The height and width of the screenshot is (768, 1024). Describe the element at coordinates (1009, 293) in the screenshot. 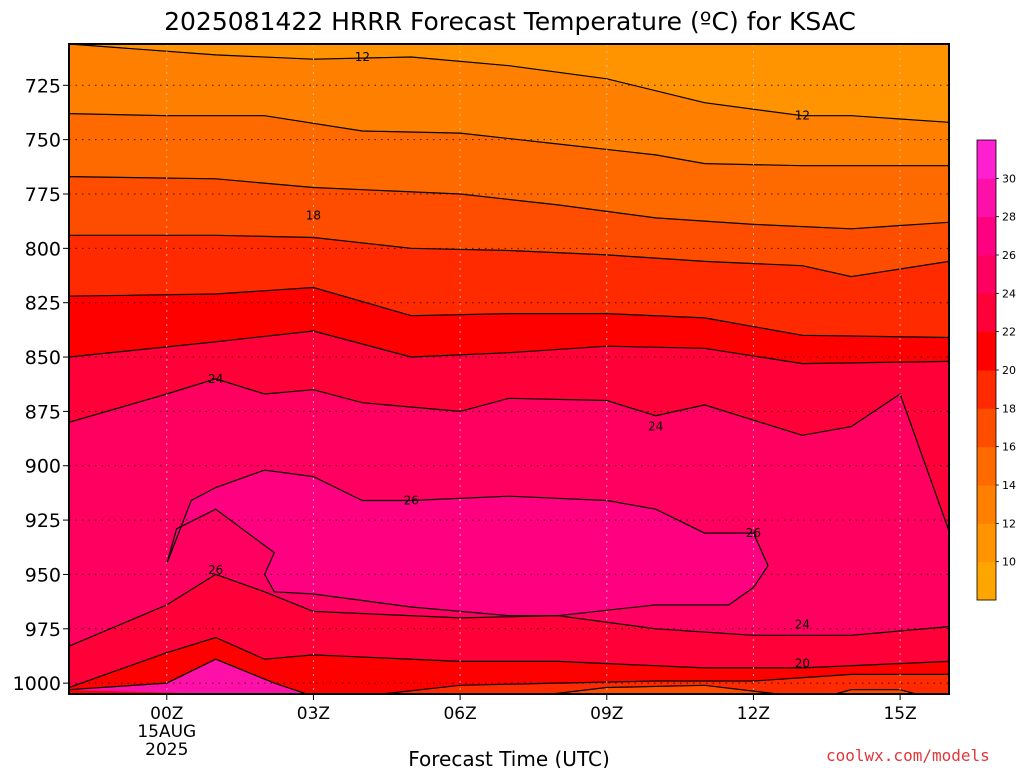

I see `colorbar-tick-label: 24` at that location.